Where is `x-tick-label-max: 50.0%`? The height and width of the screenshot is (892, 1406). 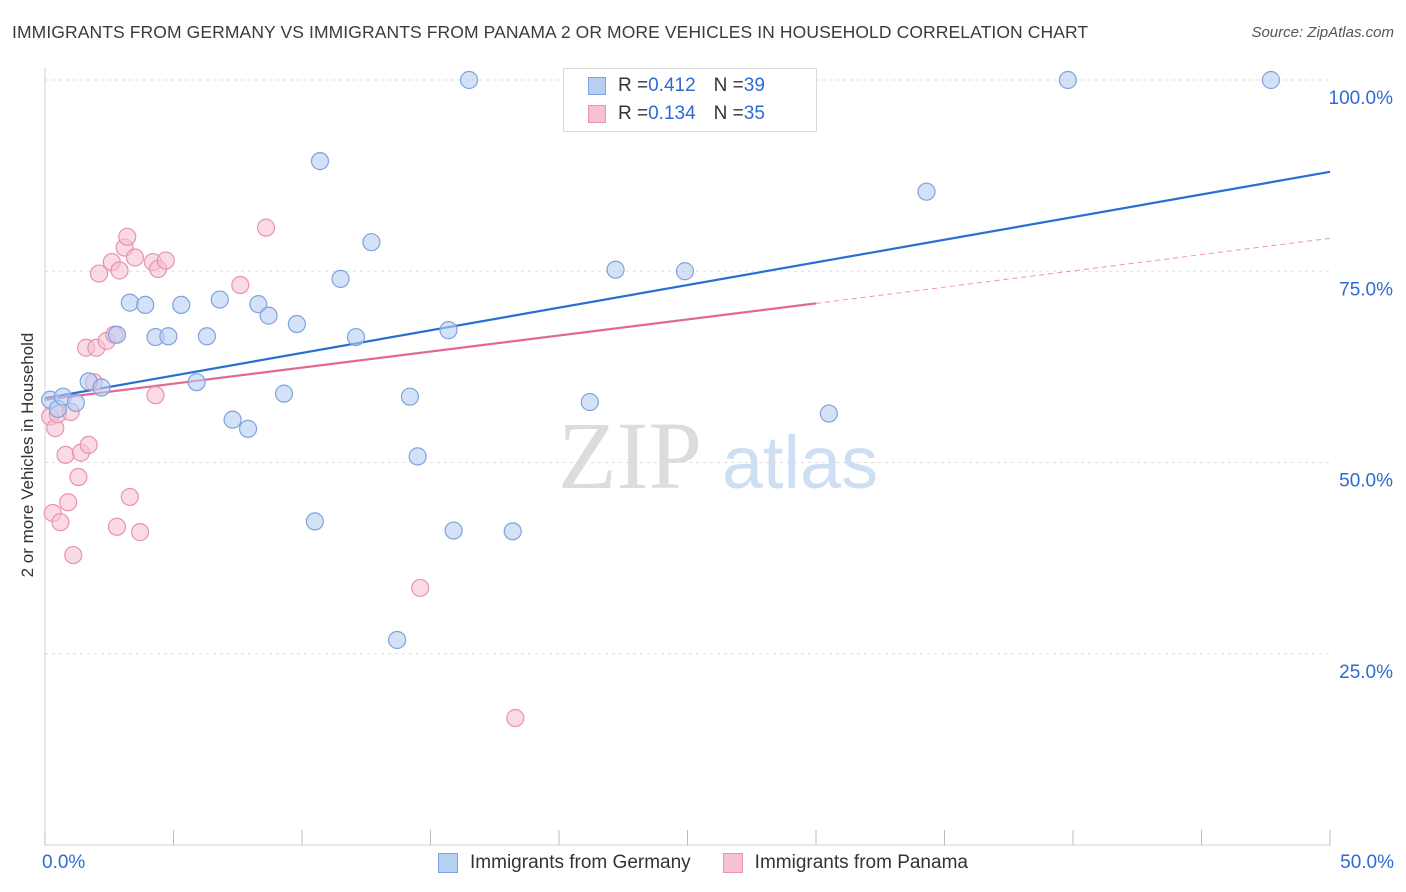 x-tick-label-max: 50.0% is located at coordinates (1367, 862).